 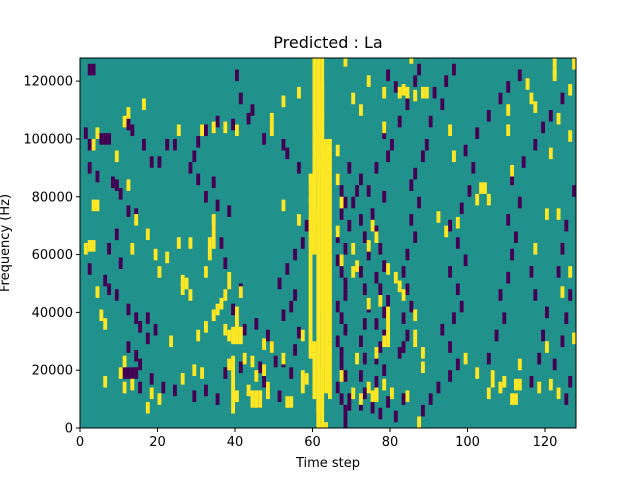 I want to click on y-tick-label: 0, so click(x=69, y=429).